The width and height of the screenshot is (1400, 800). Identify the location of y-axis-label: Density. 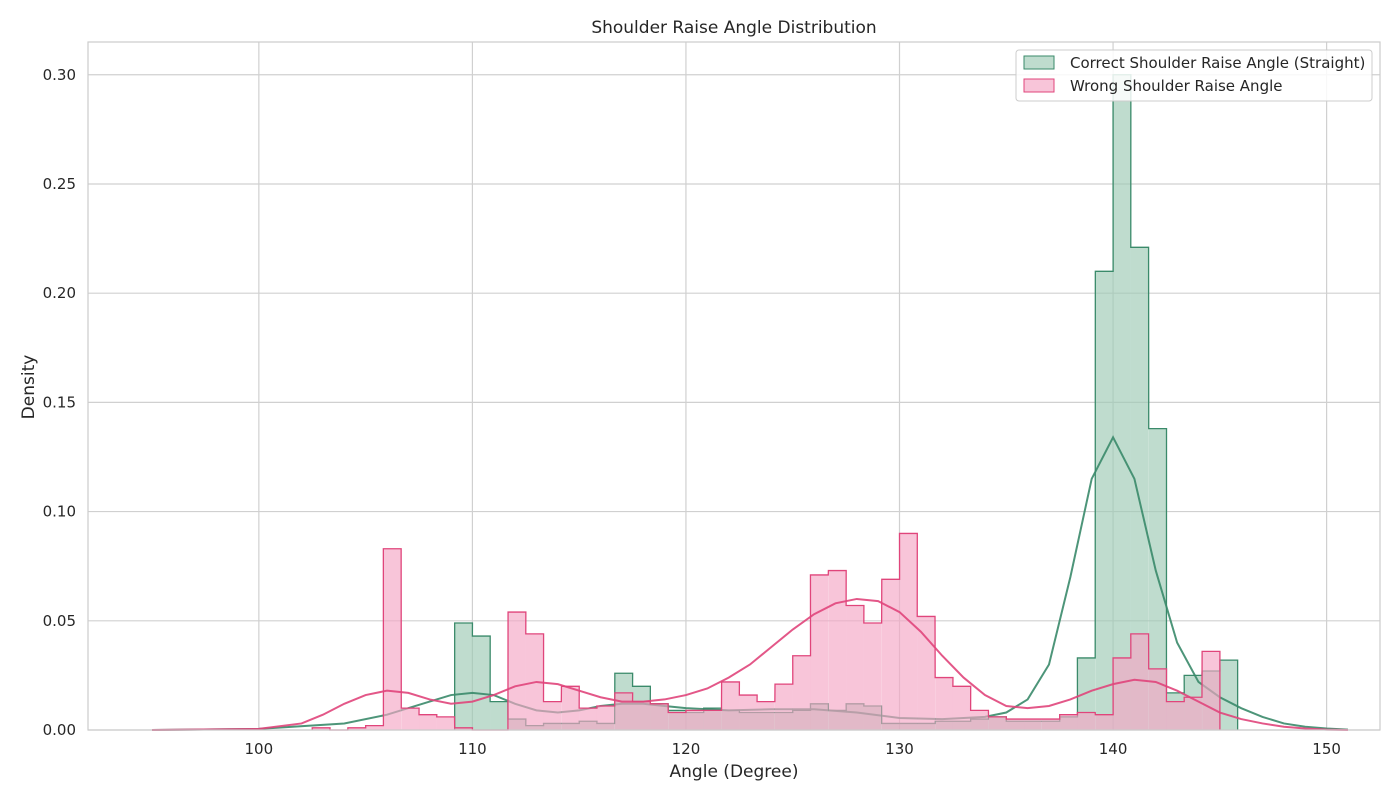
(29, 387).